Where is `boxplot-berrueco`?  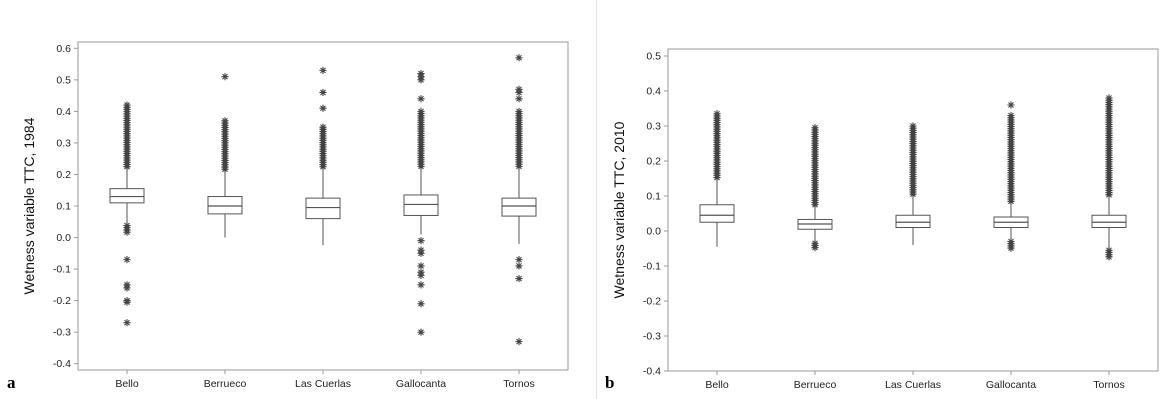
boxplot-berrueco is located at coordinates (225, 155).